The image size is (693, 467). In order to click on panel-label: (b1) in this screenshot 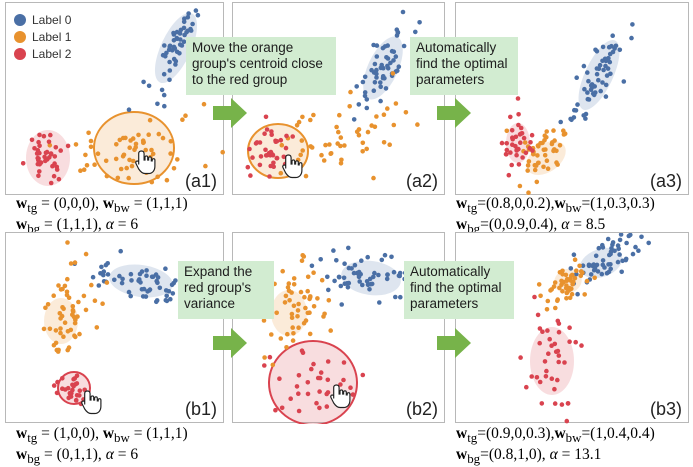, I will do `click(200, 409)`.